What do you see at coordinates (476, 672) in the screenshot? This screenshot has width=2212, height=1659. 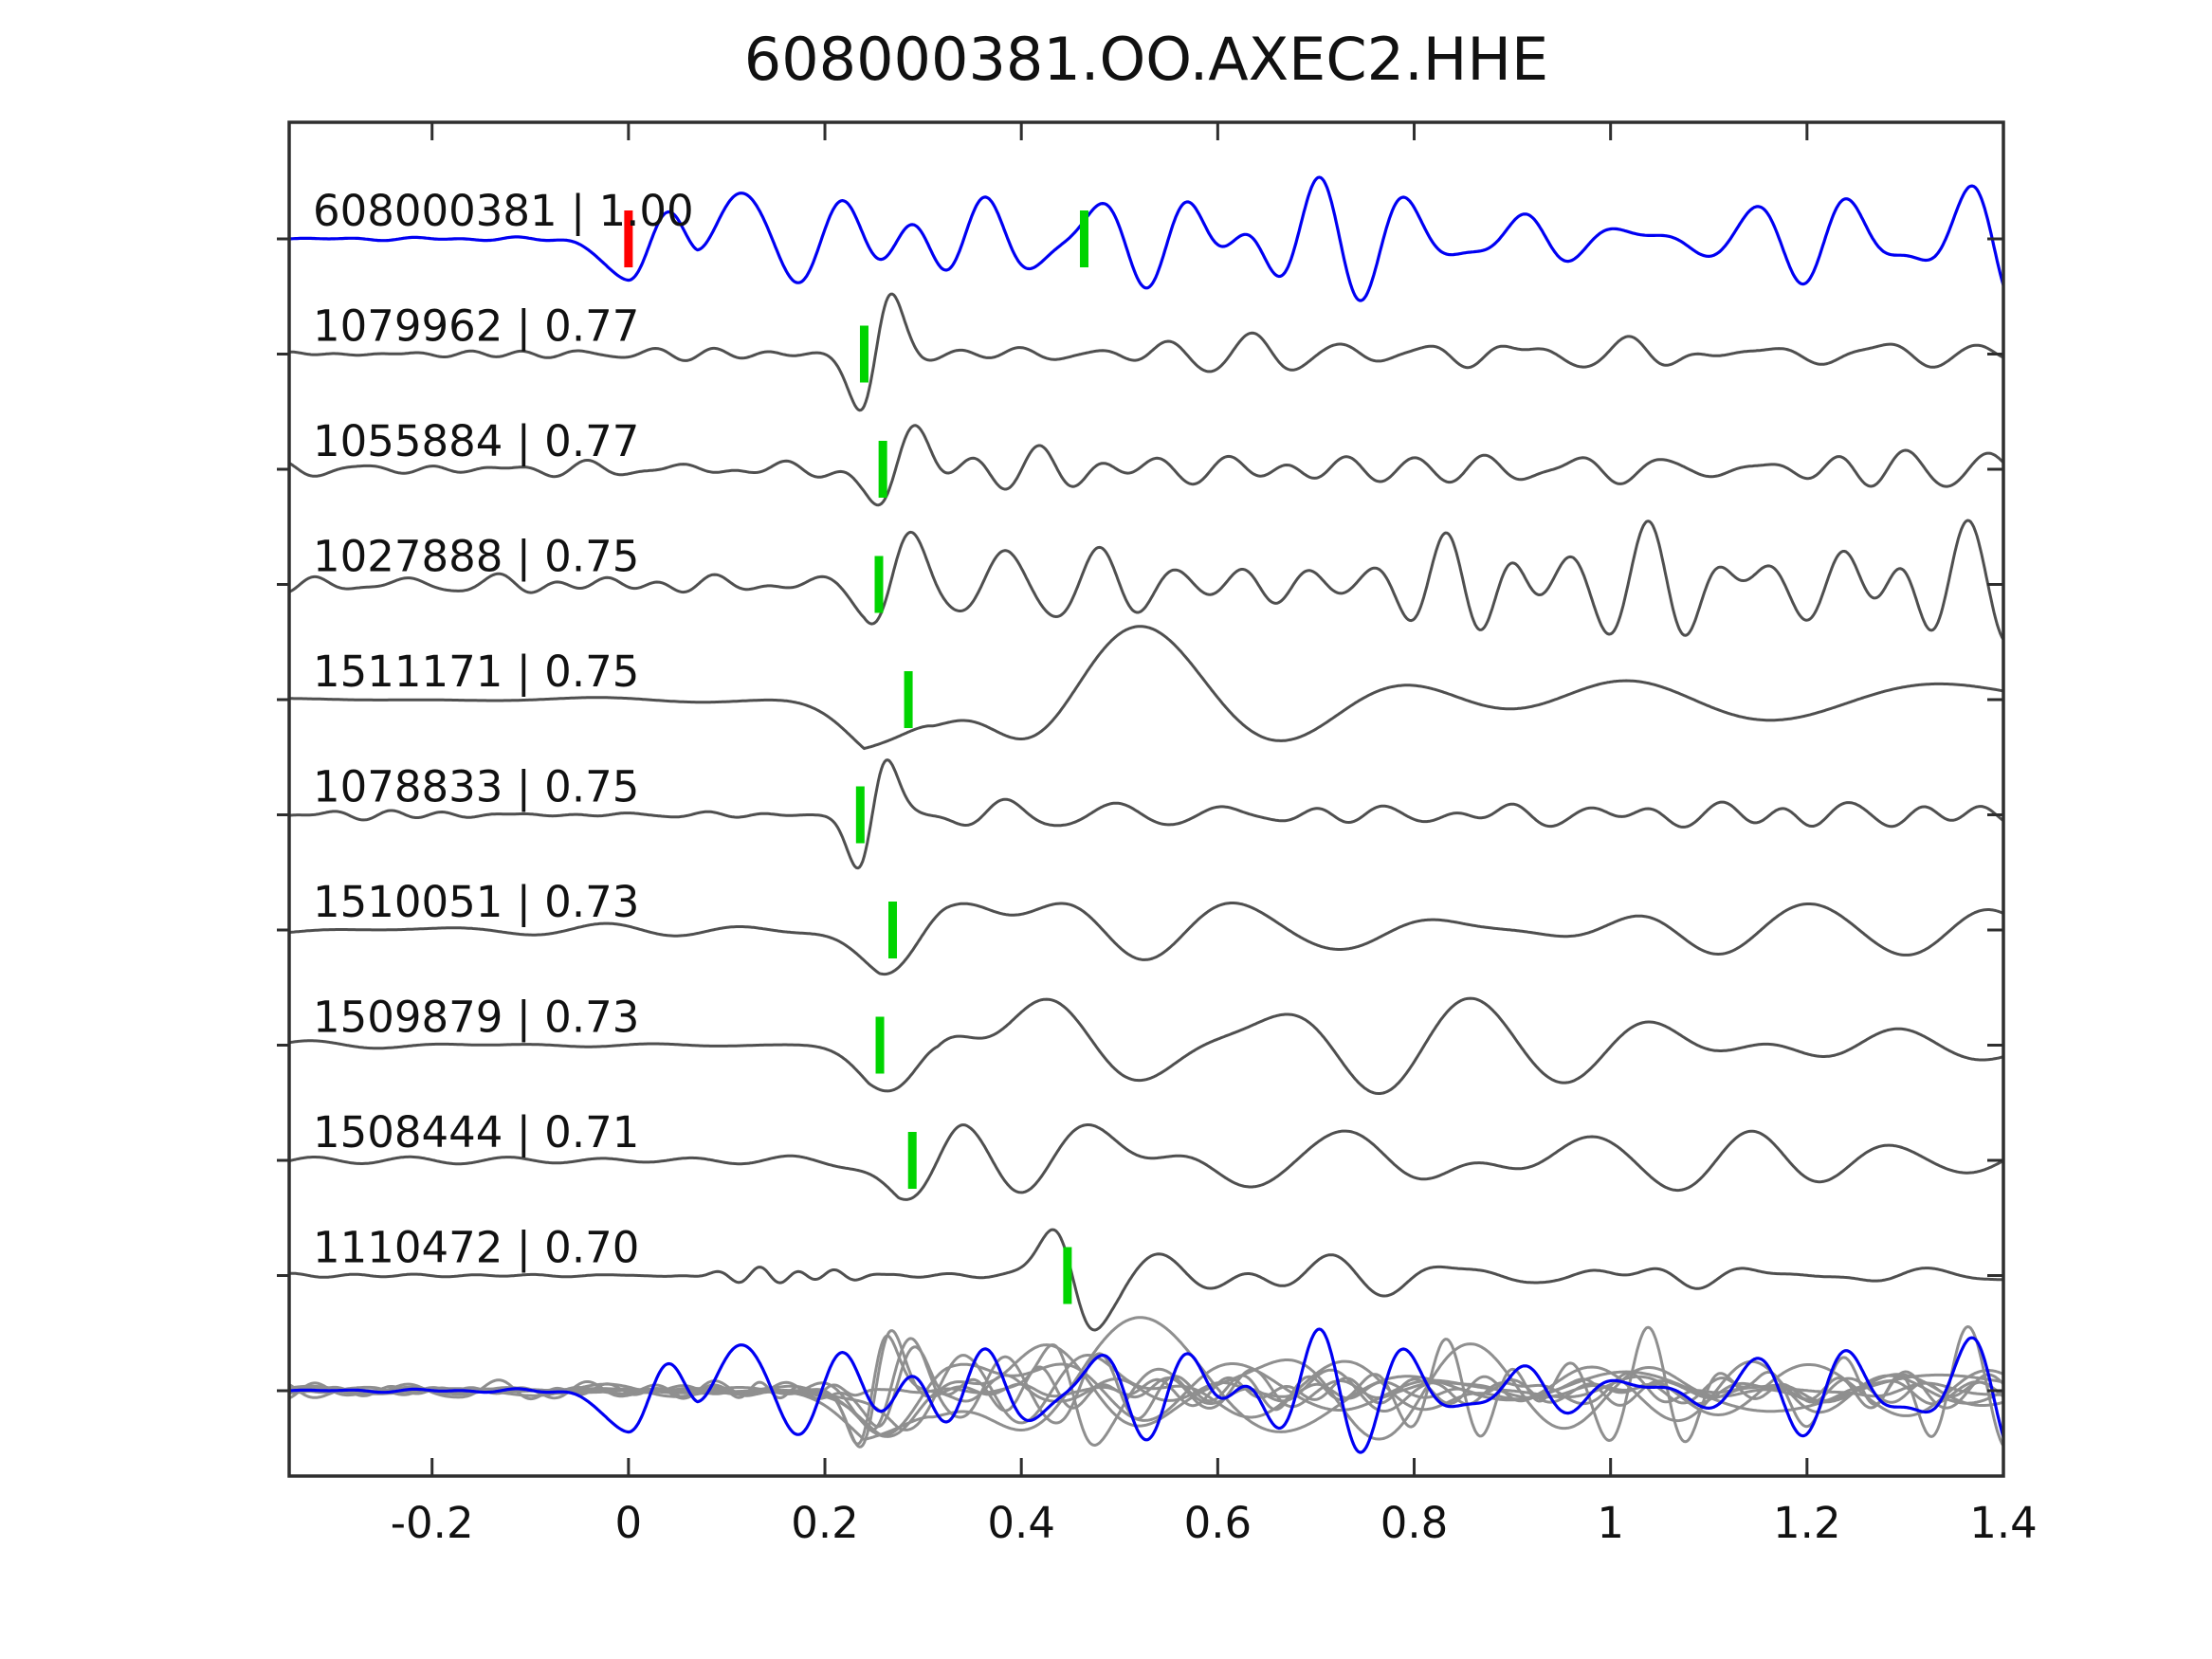 I see `trace-label-1511171: 1511171 | 0.75` at bounding box center [476, 672].